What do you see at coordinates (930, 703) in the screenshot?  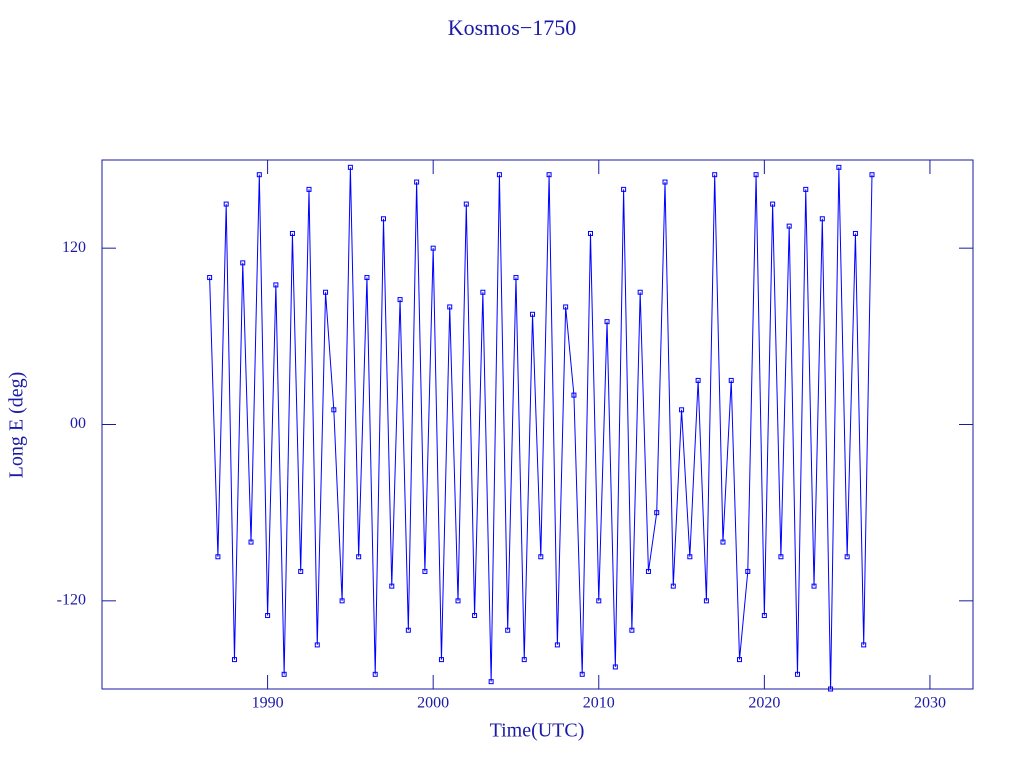 I see `x-tick-label: 2030` at bounding box center [930, 703].